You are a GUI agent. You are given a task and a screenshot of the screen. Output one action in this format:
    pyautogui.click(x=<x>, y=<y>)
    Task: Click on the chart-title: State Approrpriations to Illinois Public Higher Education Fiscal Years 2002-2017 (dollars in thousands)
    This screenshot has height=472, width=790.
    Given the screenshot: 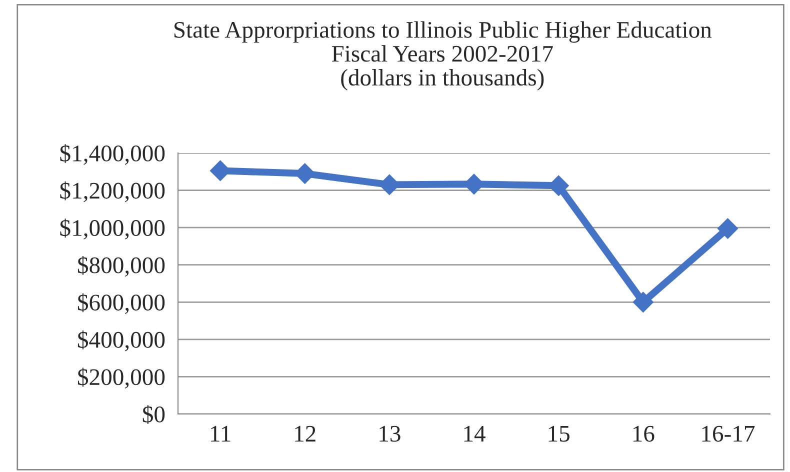 What is the action you would take?
    pyautogui.click(x=443, y=55)
    